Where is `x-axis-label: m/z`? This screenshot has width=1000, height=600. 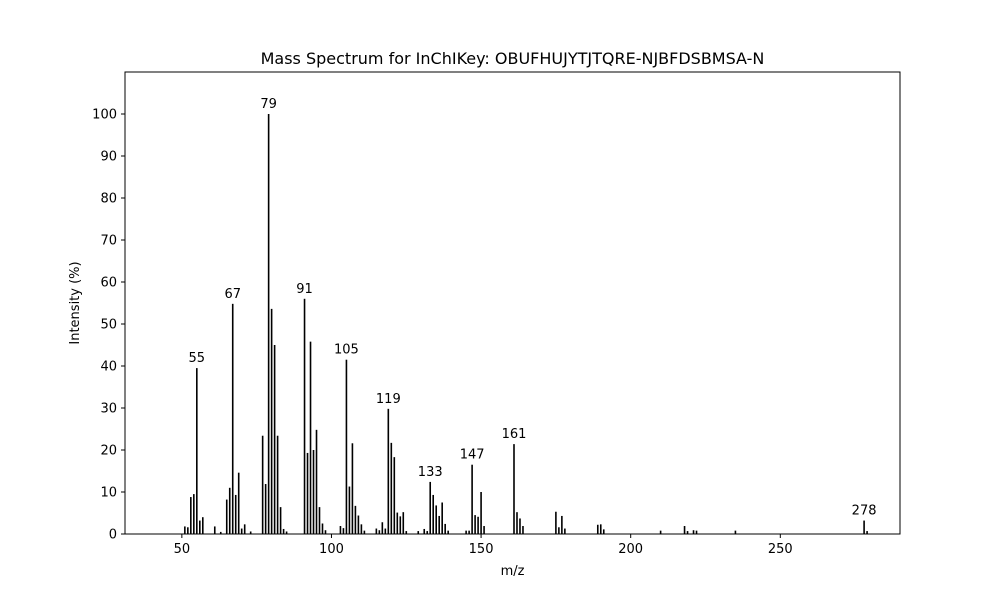
x-axis-label: m/z is located at coordinates (513, 571).